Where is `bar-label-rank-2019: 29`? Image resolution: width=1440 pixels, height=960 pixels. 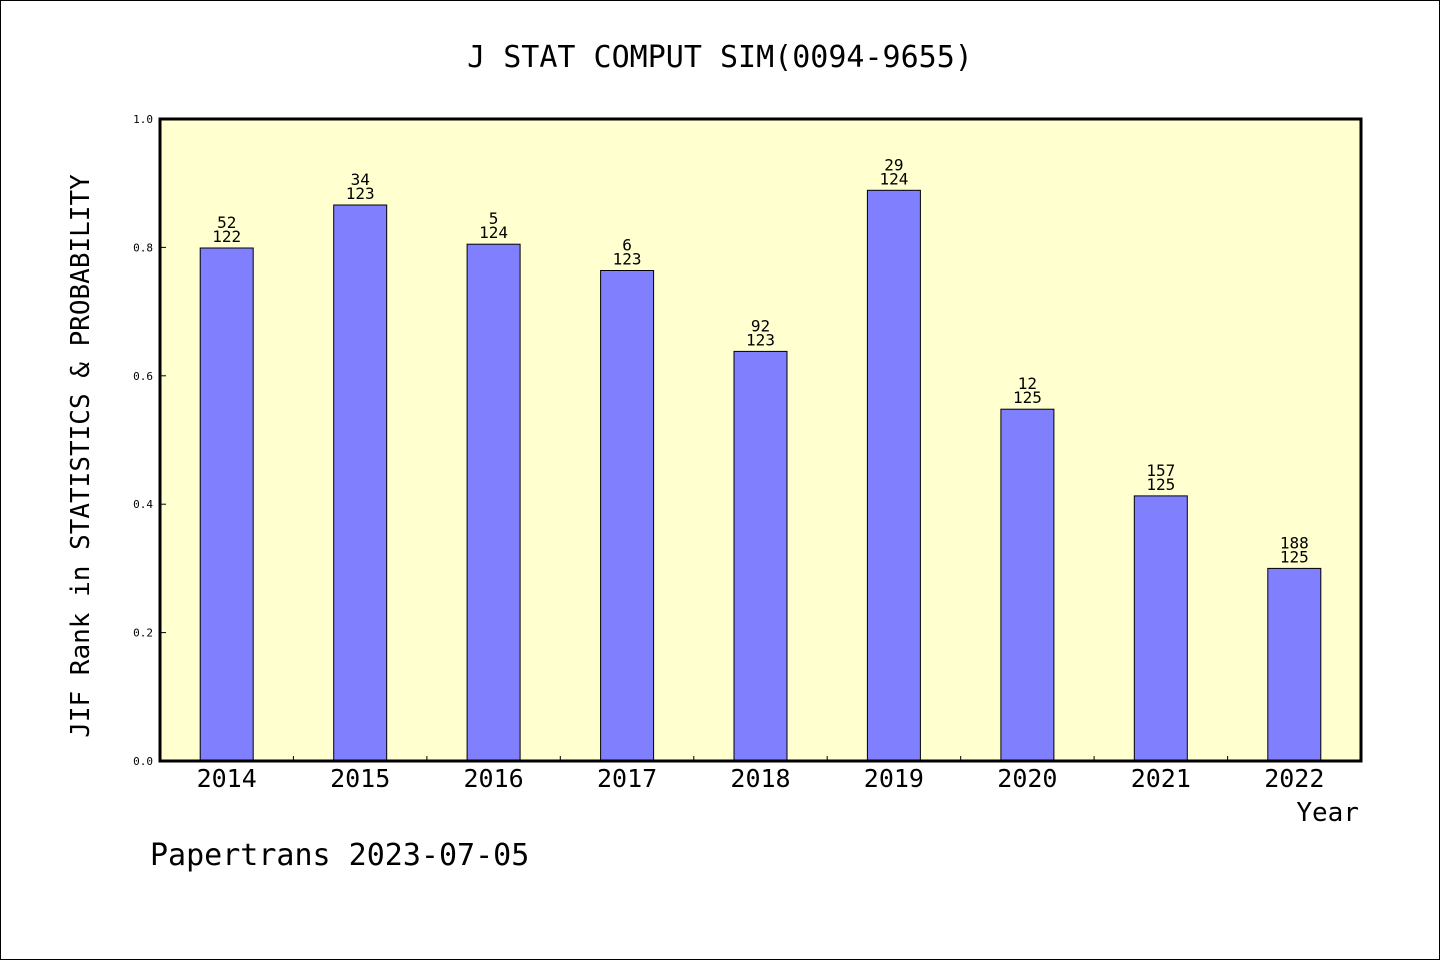
bar-label-rank-2019: 29 is located at coordinates (893, 164).